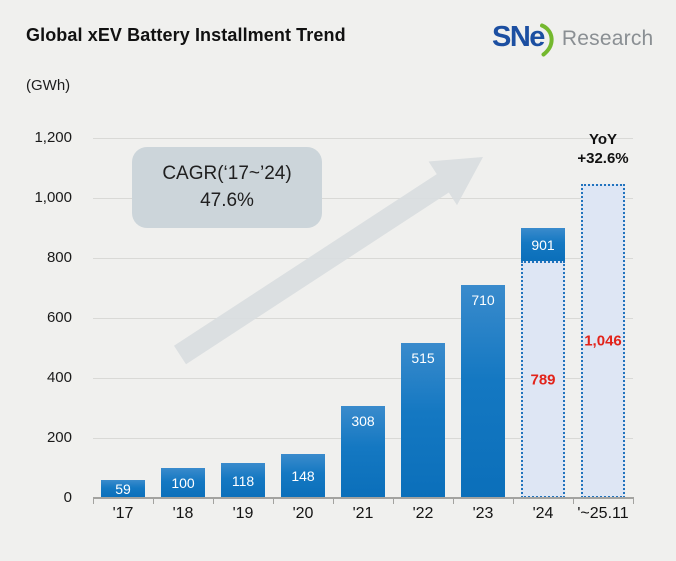 The image size is (676, 561). Describe the element at coordinates (607, 38) in the screenshot. I see `logo-suffix-text: Research` at that location.